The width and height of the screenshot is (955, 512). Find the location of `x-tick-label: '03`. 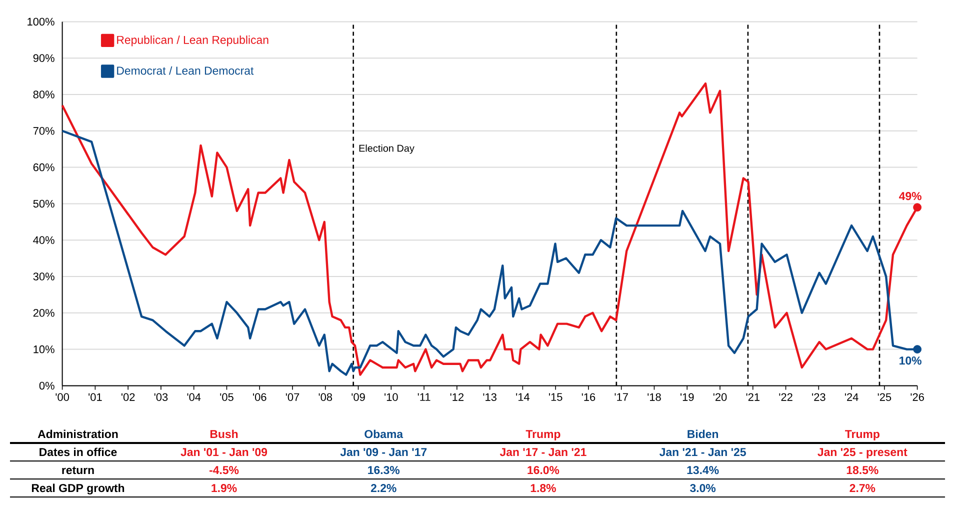

x-tick-label: '03 is located at coordinates (161, 397).